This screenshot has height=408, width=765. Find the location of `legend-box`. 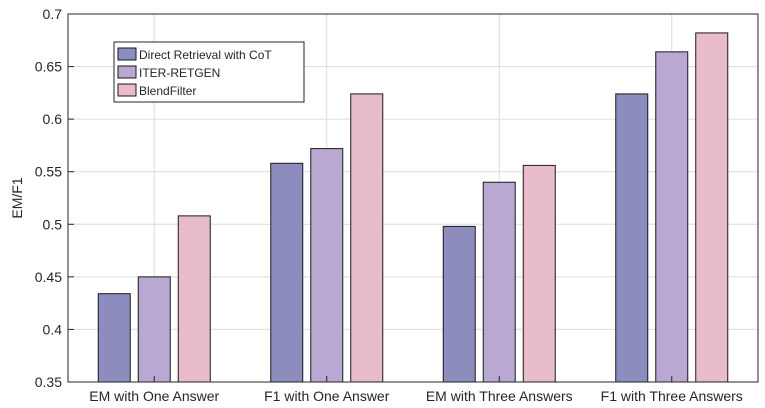

legend-box is located at coordinates (209, 72).